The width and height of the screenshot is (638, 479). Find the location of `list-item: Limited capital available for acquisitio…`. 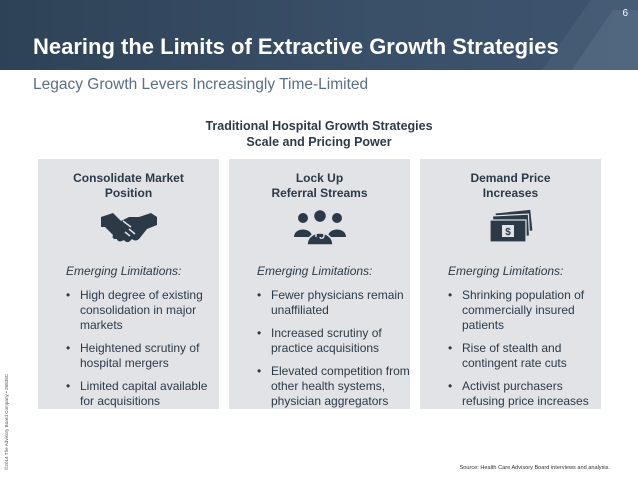

list-item: Limited capital available for acquisitio… is located at coordinates (145, 394).